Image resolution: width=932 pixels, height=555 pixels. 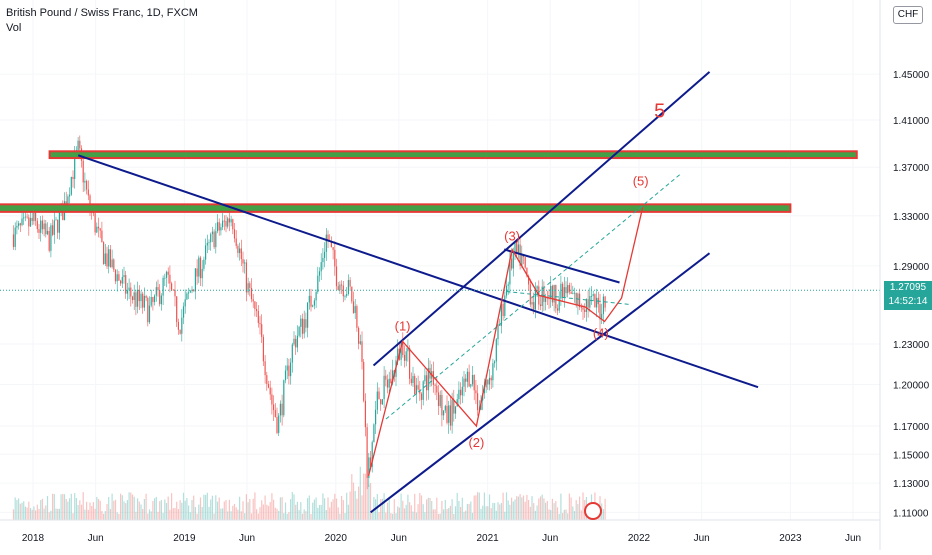 What do you see at coordinates (102, 13) in the screenshot?
I see `symbol-title: British Pound / Swiss Franc, 1D, FXCM` at bounding box center [102, 13].